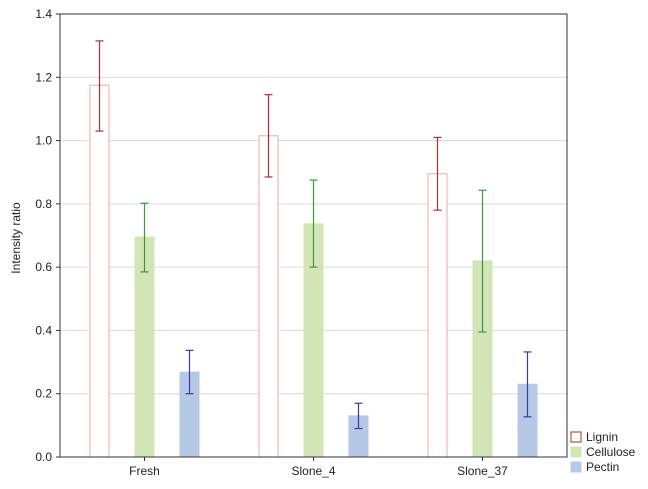 Image resolution: width=648 pixels, height=489 pixels. I want to click on legend-label-pectin: Pectin, so click(602, 467).